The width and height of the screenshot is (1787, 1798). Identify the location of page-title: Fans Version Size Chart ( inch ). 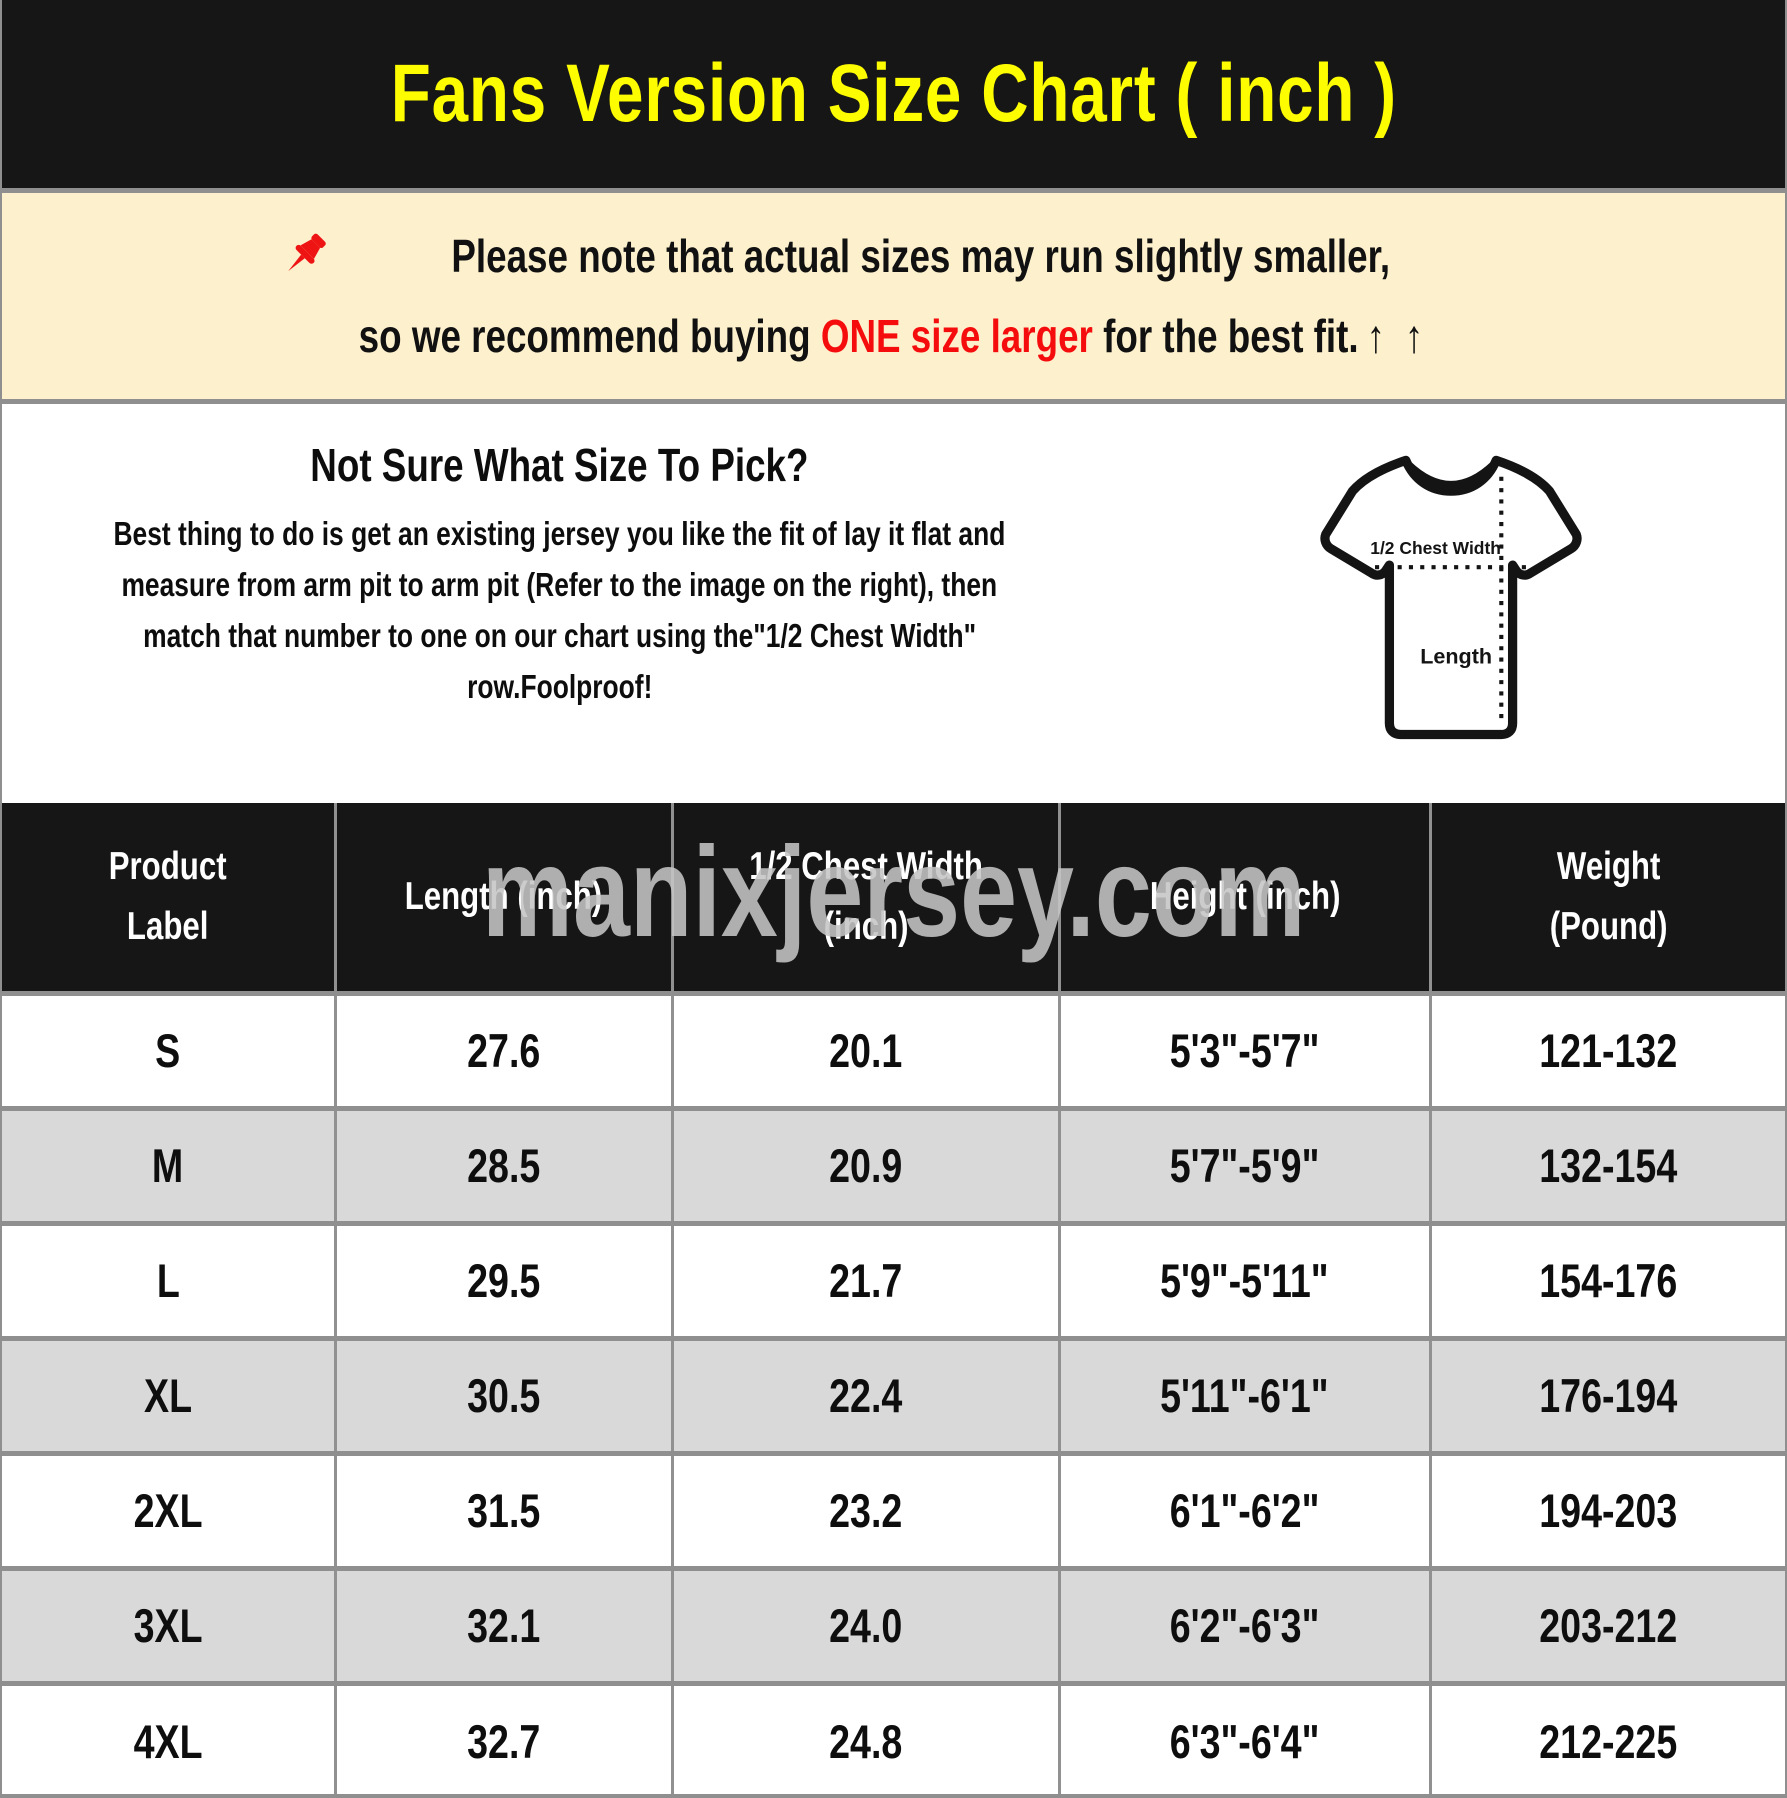
(893, 93).